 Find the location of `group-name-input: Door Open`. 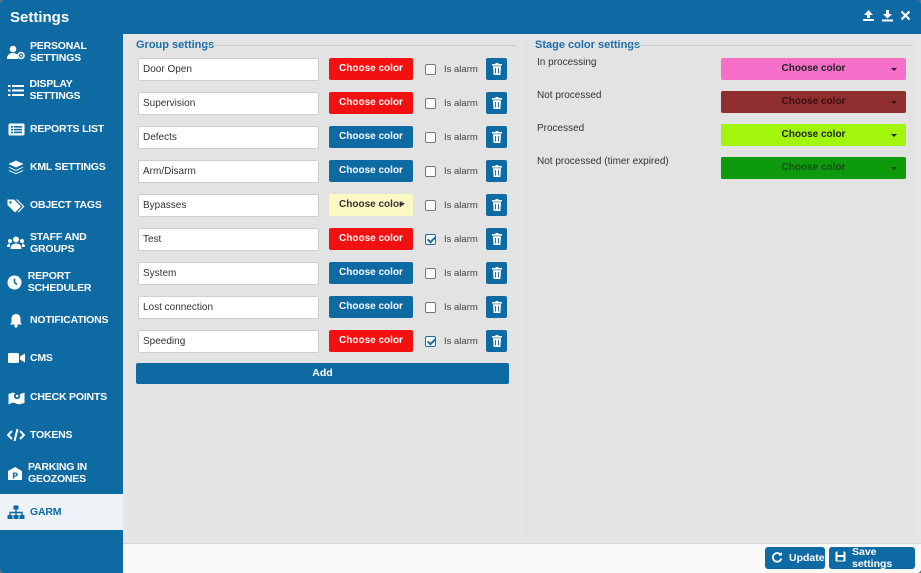

group-name-input: Door Open is located at coordinates (228, 69).